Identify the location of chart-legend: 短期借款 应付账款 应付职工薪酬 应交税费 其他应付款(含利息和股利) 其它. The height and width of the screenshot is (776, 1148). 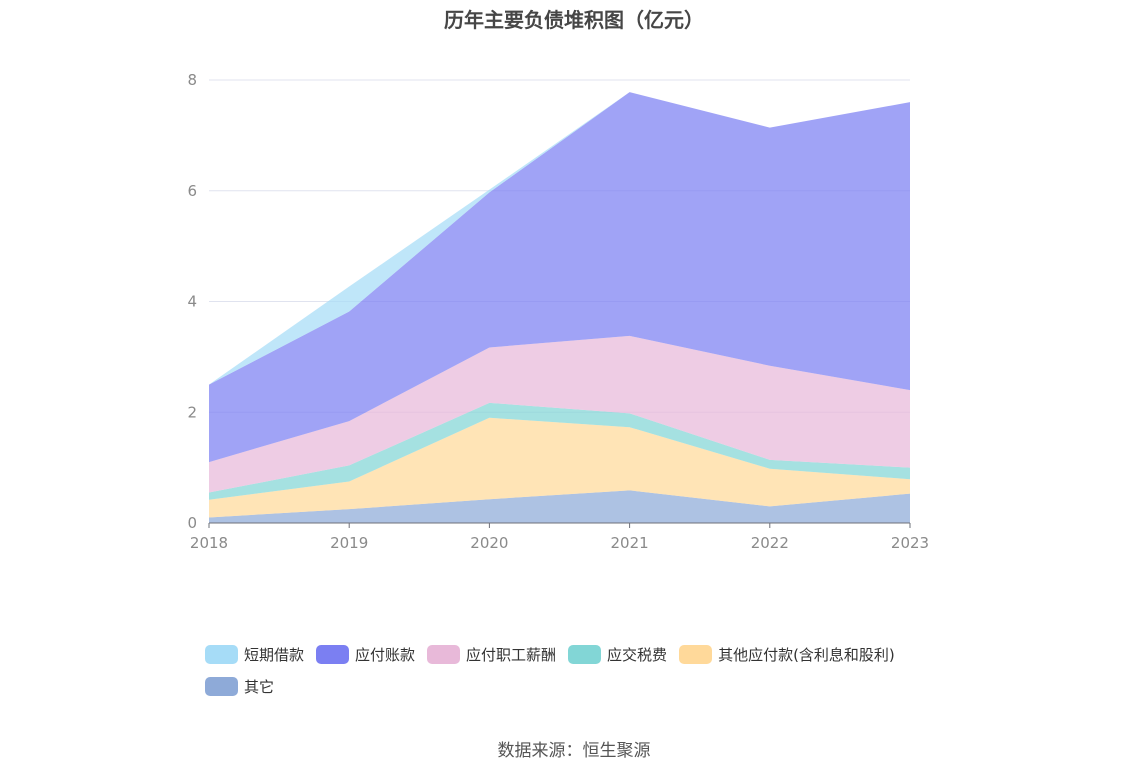
(585, 670).